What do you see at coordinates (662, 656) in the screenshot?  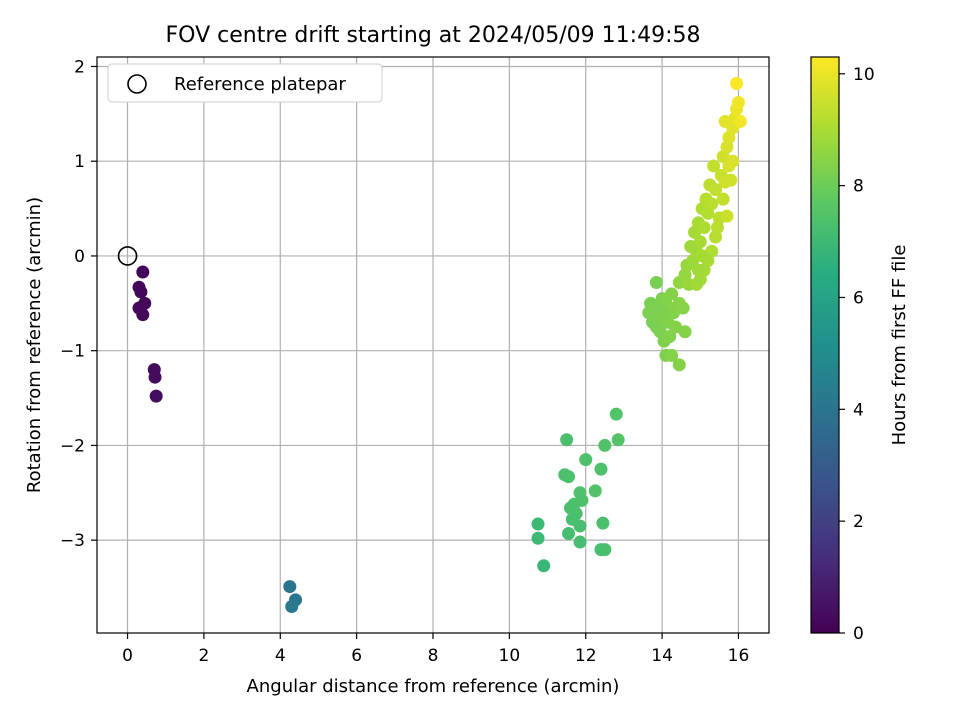 I see `x-tick-label: 14` at bounding box center [662, 656].